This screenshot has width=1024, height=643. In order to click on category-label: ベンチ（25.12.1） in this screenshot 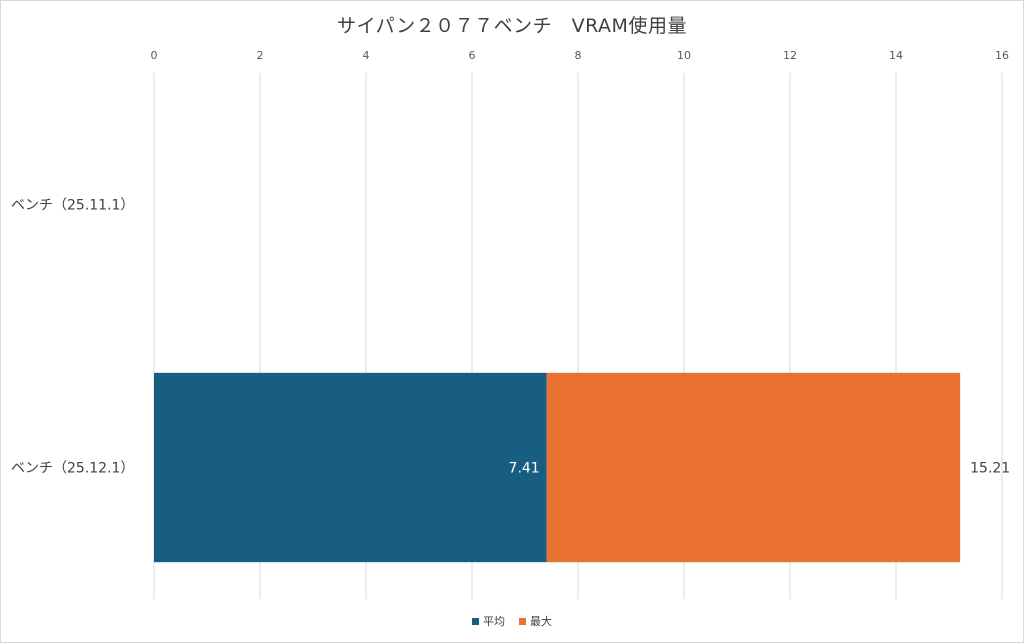, I will do `click(72, 469)`.